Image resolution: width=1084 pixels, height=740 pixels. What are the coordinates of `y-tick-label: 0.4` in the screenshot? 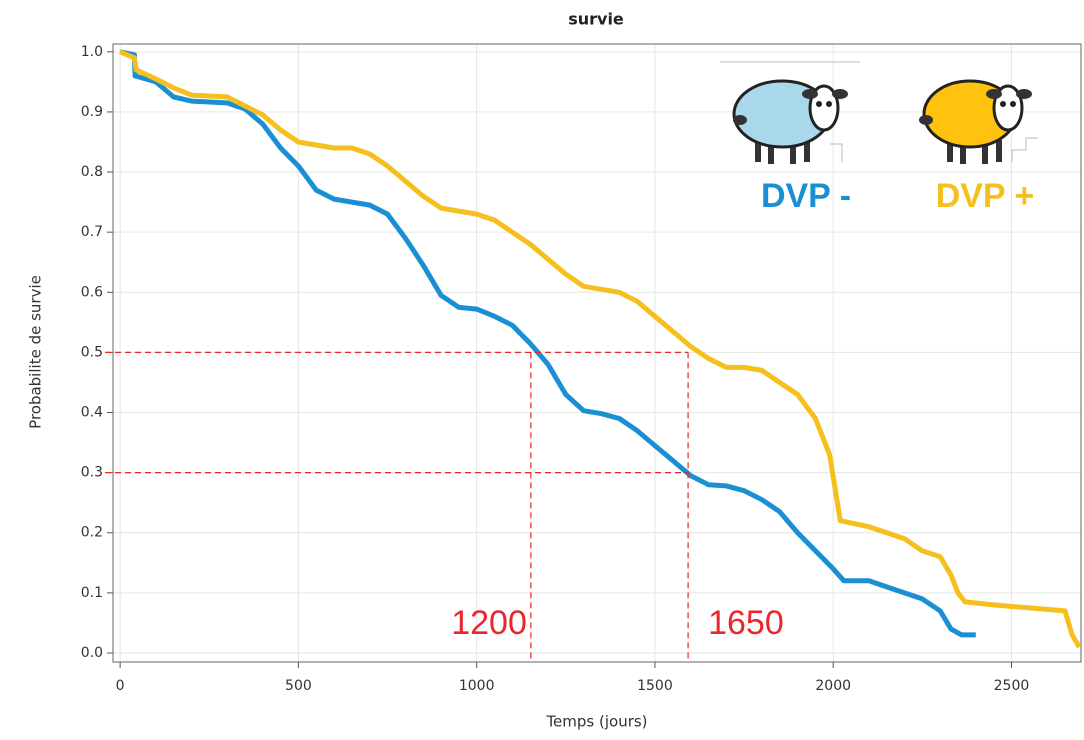 It's located at (92, 413).